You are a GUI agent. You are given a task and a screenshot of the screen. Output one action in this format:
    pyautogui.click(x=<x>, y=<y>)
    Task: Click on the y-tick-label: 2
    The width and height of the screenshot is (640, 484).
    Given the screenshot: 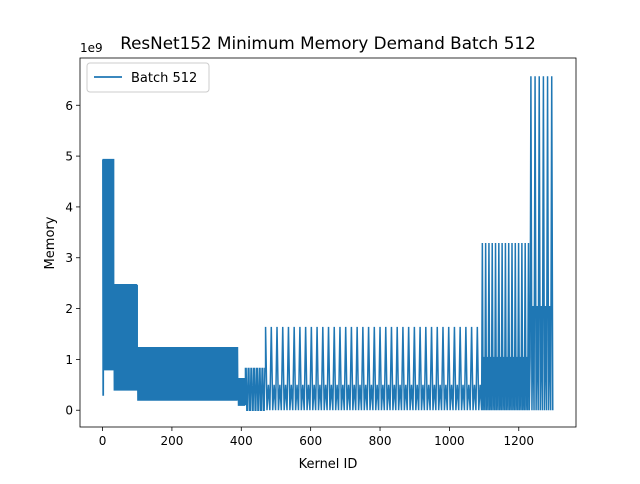 What is the action you would take?
    pyautogui.click(x=69, y=309)
    